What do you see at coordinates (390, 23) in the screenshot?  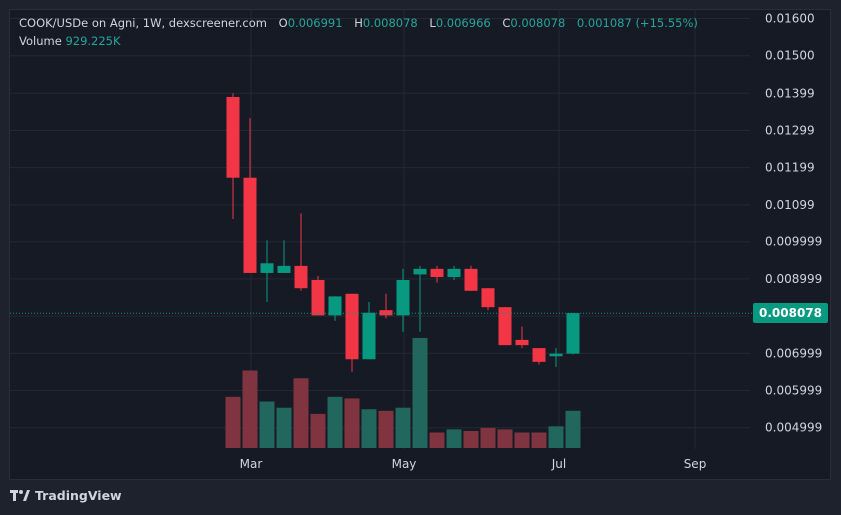 I see `high-value: 0.008078` at bounding box center [390, 23].